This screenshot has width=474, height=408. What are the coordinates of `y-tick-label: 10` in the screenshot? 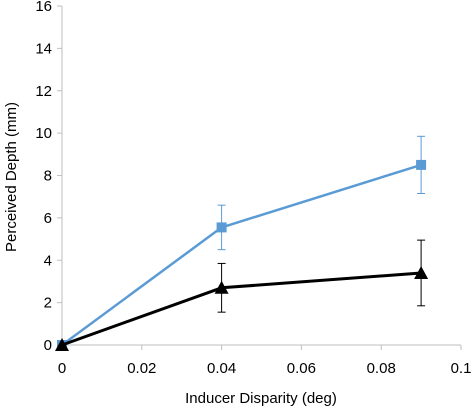 It's located at (43, 133).